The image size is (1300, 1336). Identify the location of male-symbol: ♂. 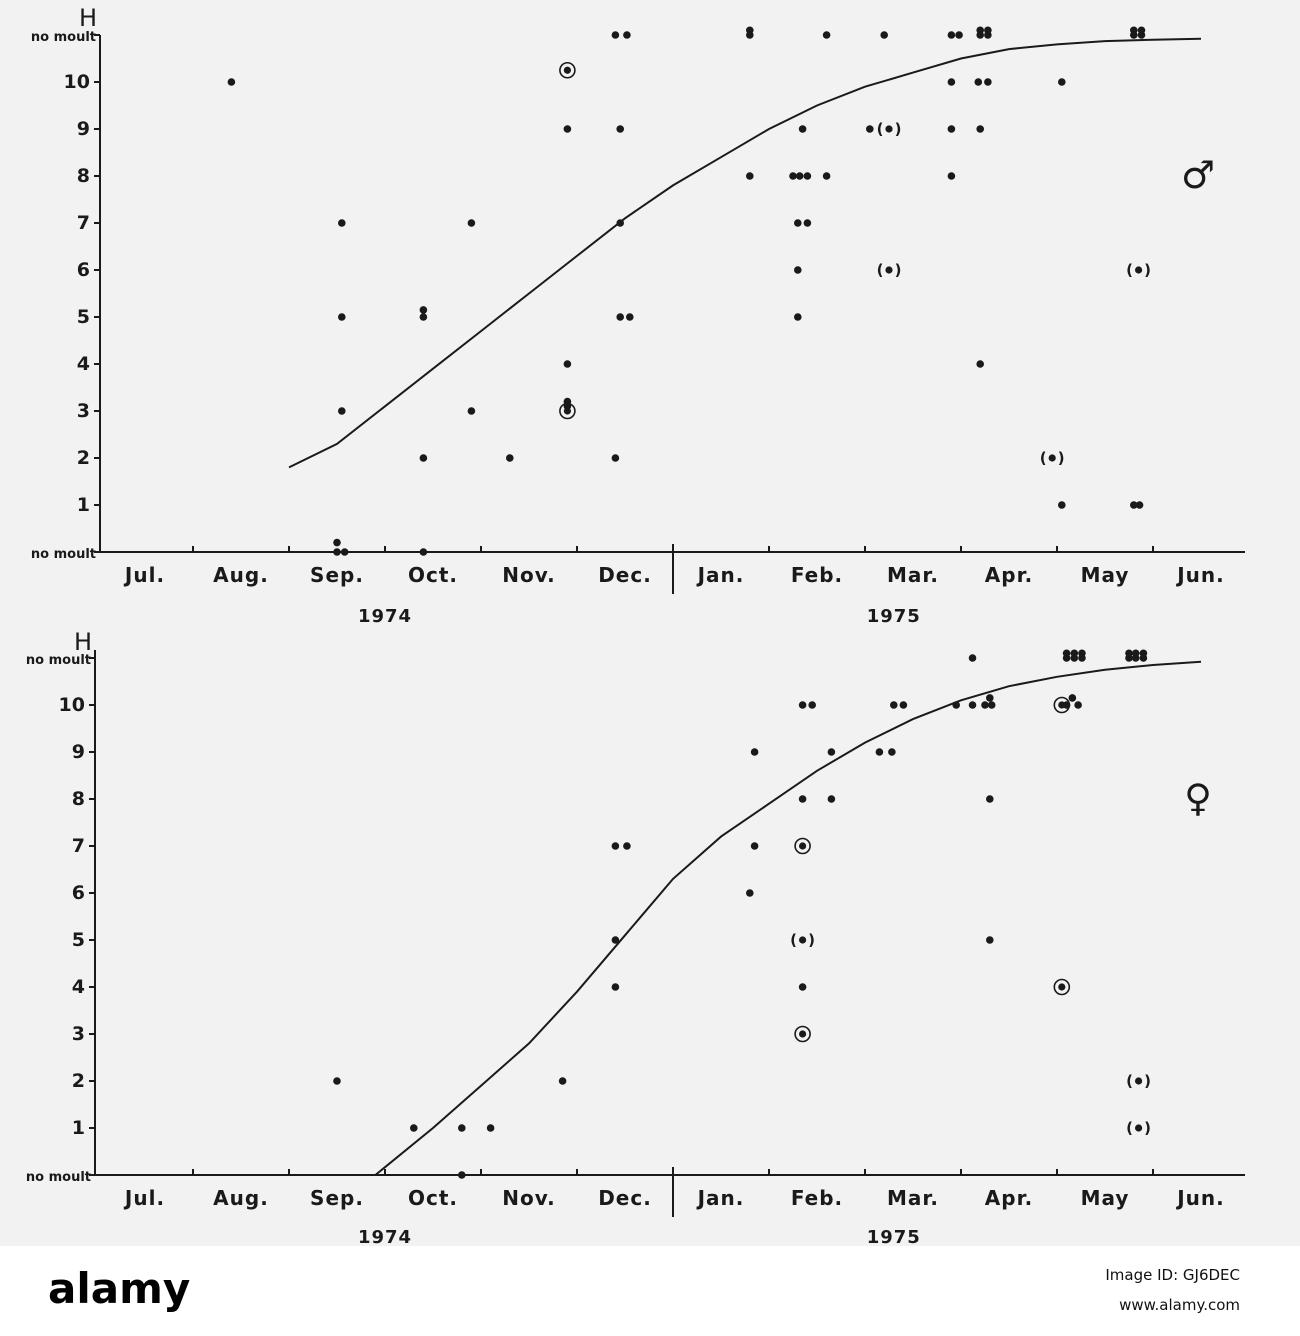
(1198, 175).